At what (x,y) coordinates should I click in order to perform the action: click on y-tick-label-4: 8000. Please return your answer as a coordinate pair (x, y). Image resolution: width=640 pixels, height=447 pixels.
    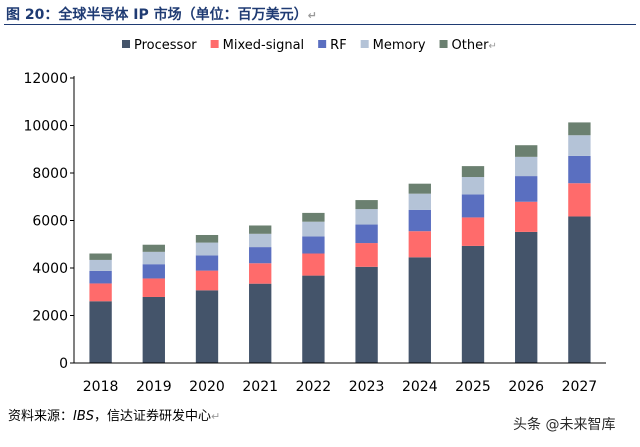
    Looking at the image, I should click on (50, 174).